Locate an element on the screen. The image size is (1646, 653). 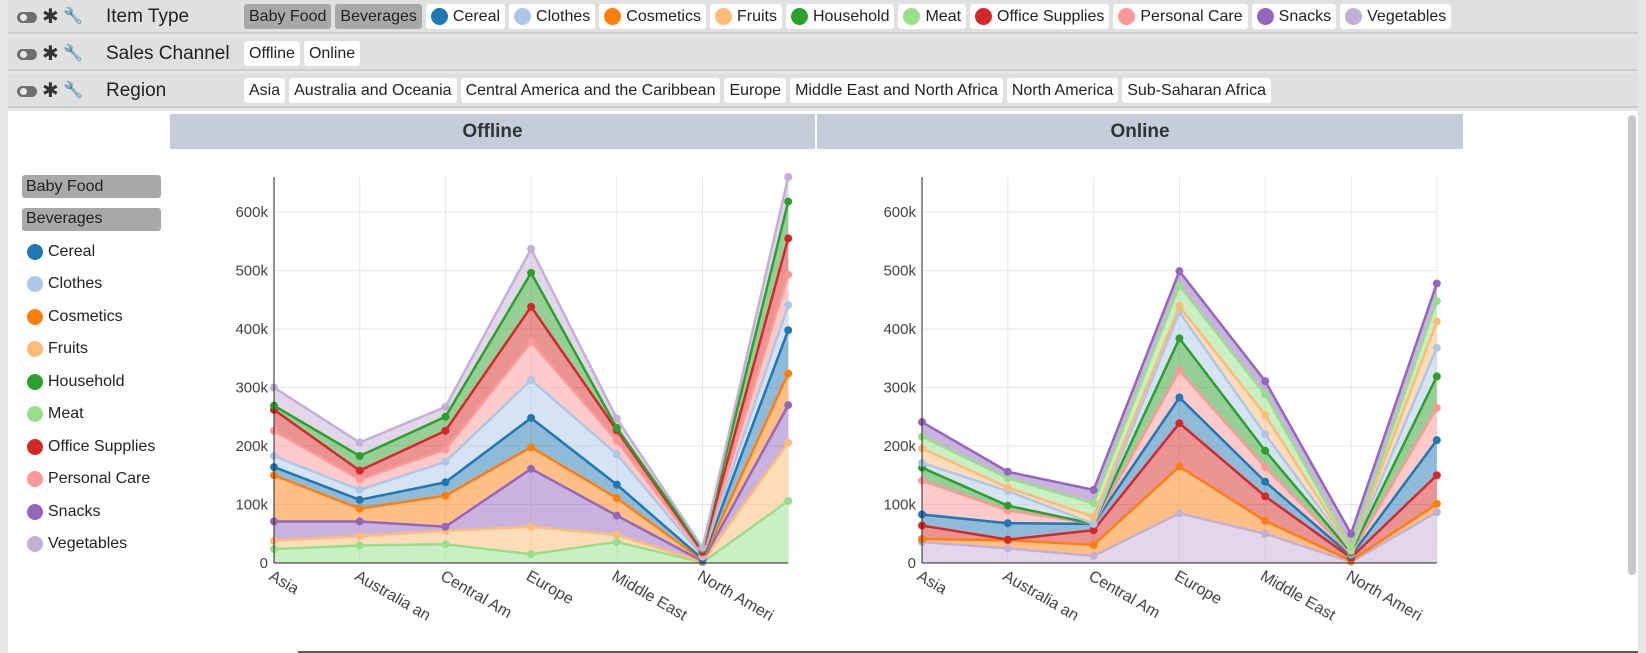
x-tick-label: North Ameri is located at coordinates (1384, 596).